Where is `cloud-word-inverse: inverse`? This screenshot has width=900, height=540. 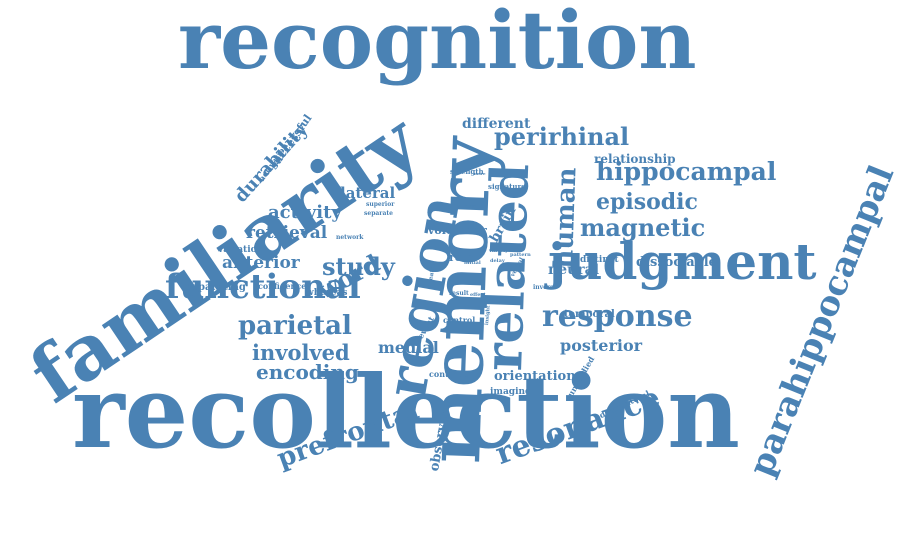 cloud-word-inverse: inverse is located at coordinates (545, 288).